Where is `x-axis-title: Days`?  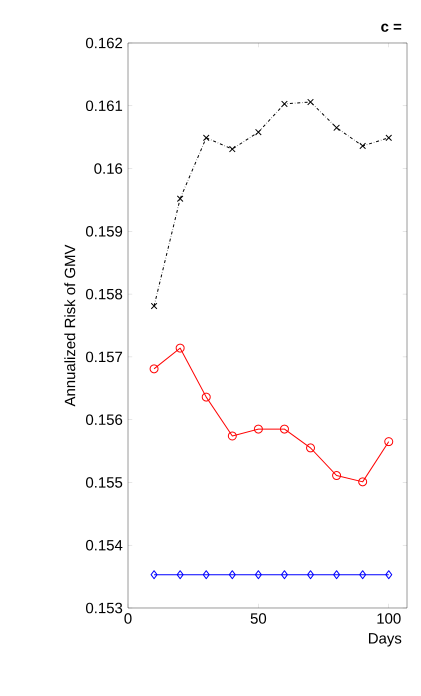 x-axis-title: Days is located at coordinates (385, 640).